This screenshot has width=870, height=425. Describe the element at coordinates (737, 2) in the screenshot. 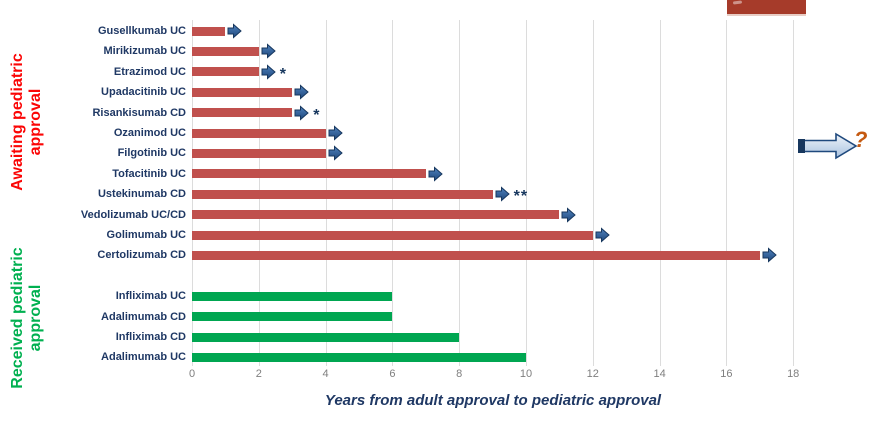

I see `callout-box-highlight-mark` at that location.